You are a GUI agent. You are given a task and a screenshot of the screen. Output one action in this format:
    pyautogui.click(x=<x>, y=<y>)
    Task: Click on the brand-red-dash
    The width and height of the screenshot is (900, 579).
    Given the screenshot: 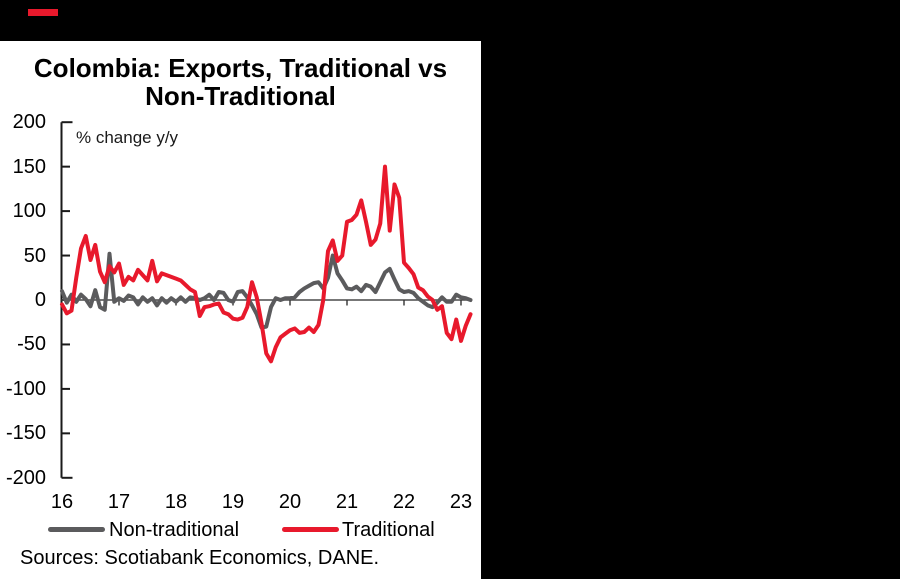 What is the action you would take?
    pyautogui.click(x=43, y=12)
    